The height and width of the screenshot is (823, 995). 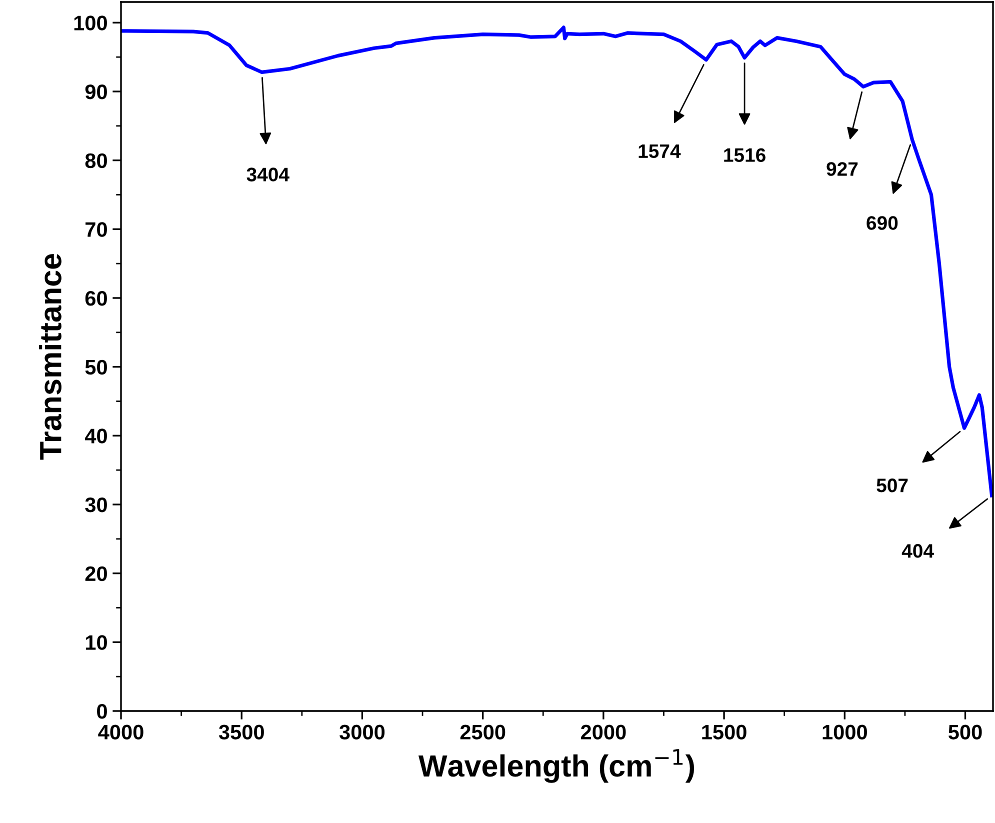 I want to click on y-tick-label: 80, so click(x=96, y=160).